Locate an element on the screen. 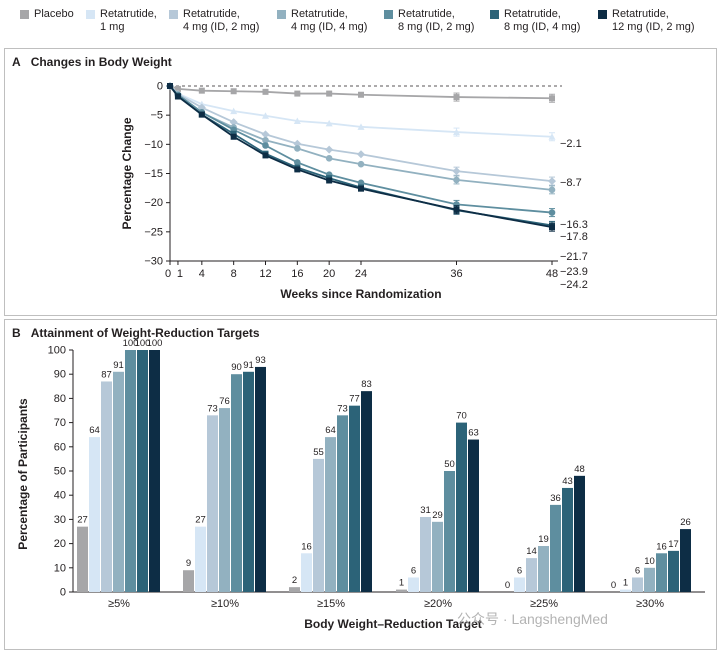 The height and width of the screenshot is (653, 720). y-tick-label: −20 is located at coordinates (153, 203).